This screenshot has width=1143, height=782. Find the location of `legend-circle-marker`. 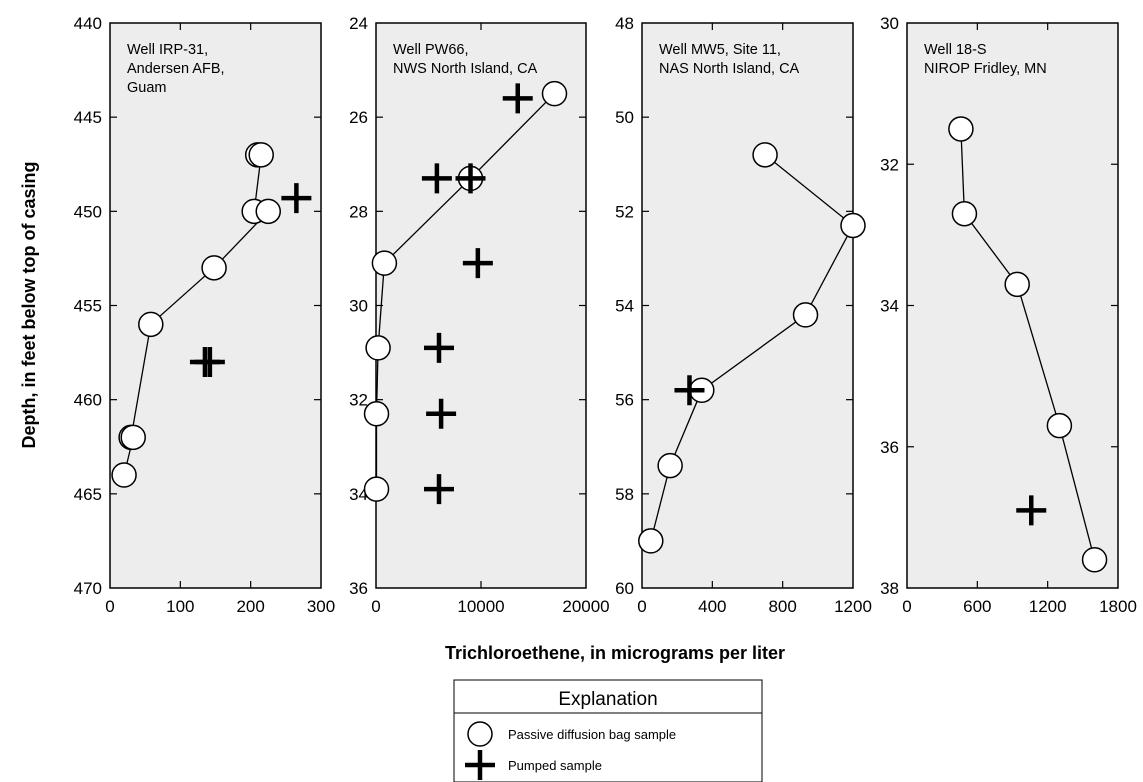

legend-circle-marker is located at coordinates (480, 734).